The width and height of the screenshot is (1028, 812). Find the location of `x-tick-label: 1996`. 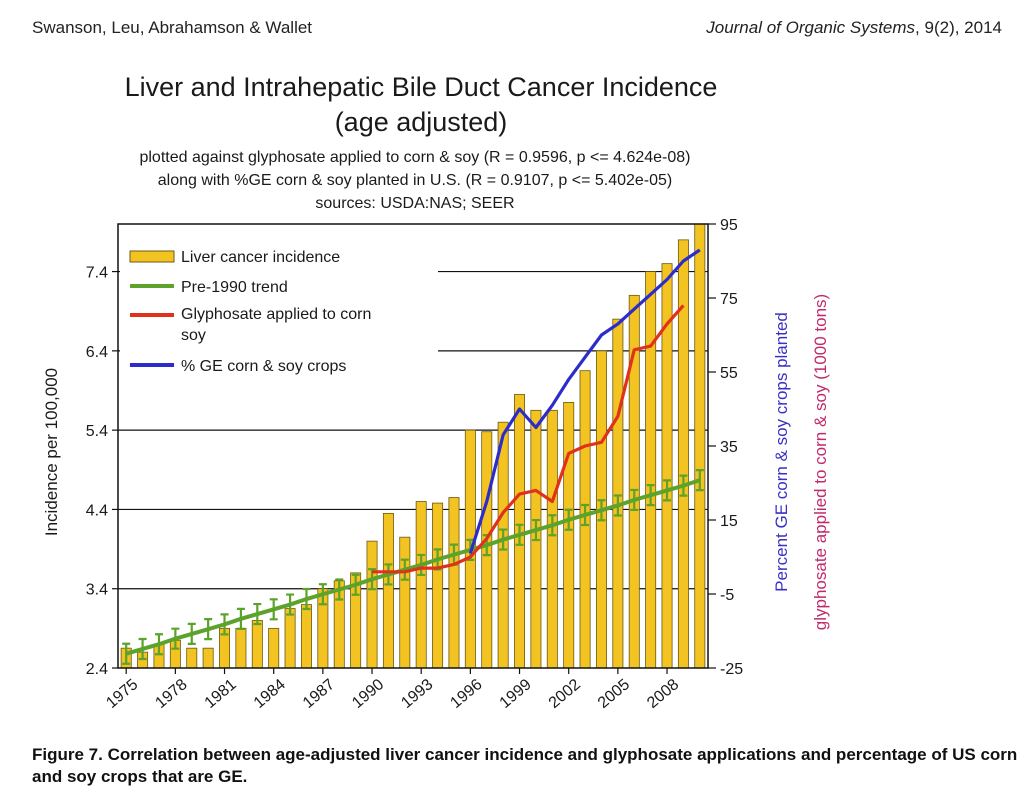

x-tick-label: 1996 is located at coordinates (466, 694).